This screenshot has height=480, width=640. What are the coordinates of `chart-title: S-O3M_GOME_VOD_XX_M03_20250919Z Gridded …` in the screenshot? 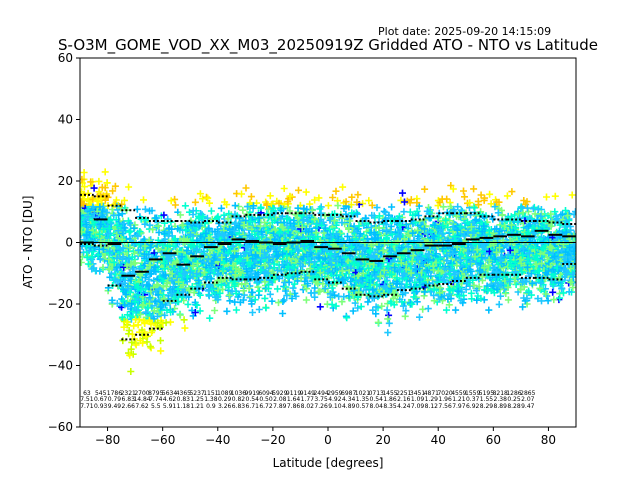 It's located at (328, 45).